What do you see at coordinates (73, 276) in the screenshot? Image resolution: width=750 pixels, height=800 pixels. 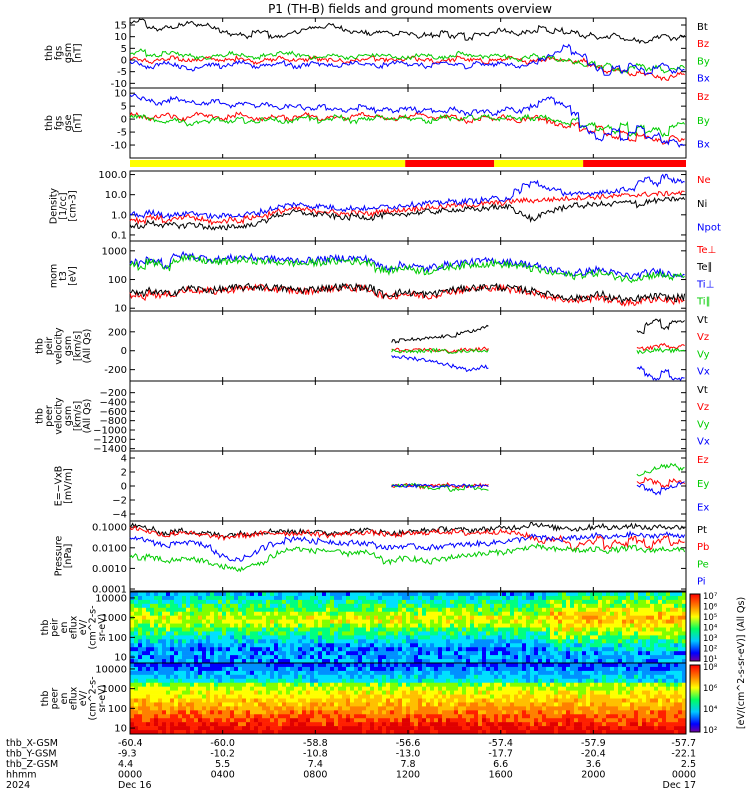 I see `y-axis-label: [eV]` at bounding box center [73, 276].